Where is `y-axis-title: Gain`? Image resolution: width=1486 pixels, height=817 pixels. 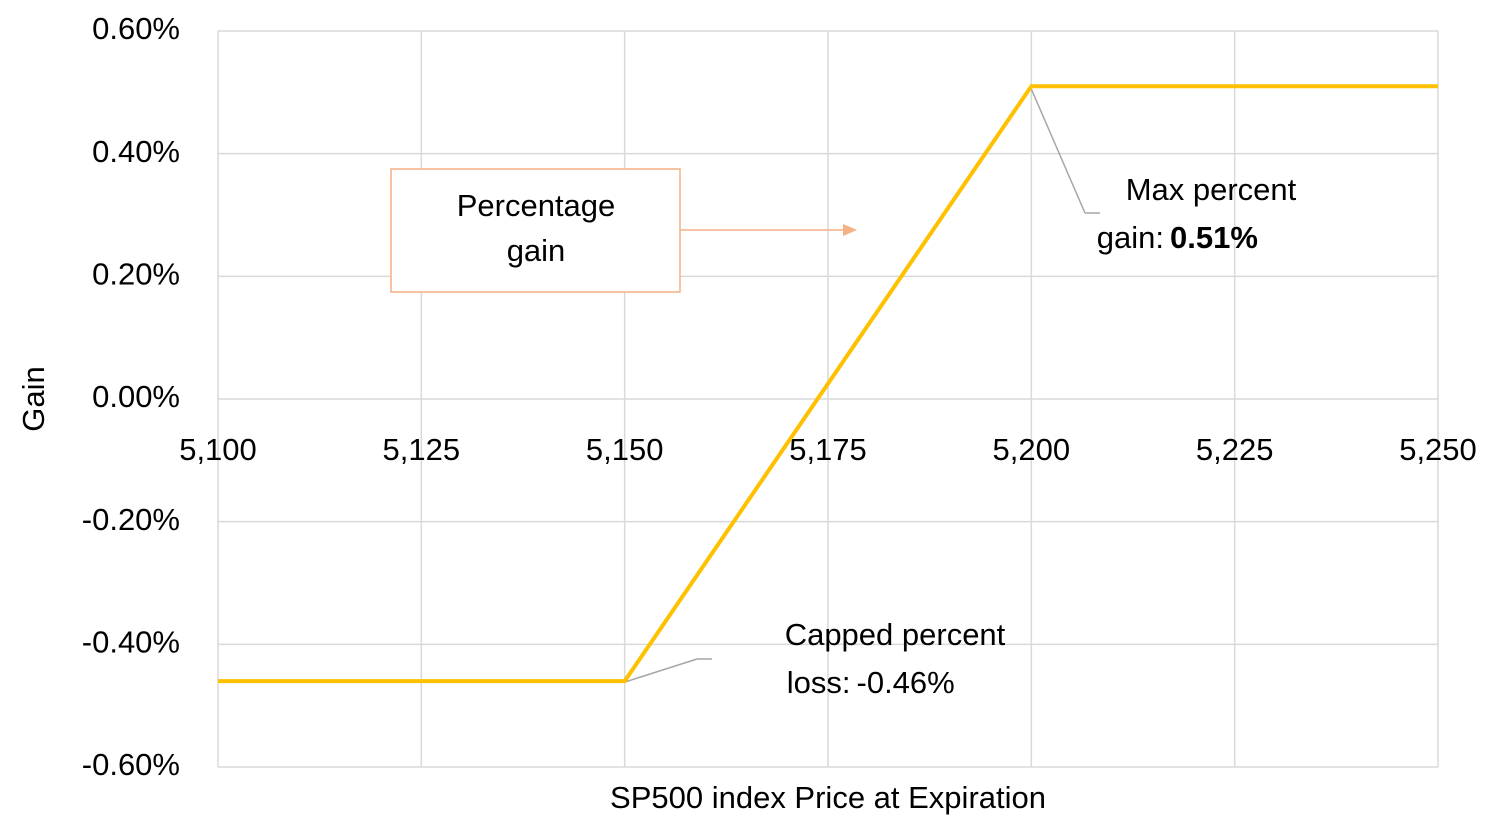
y-axis-title: Gain is located at coordinates (33, 398).